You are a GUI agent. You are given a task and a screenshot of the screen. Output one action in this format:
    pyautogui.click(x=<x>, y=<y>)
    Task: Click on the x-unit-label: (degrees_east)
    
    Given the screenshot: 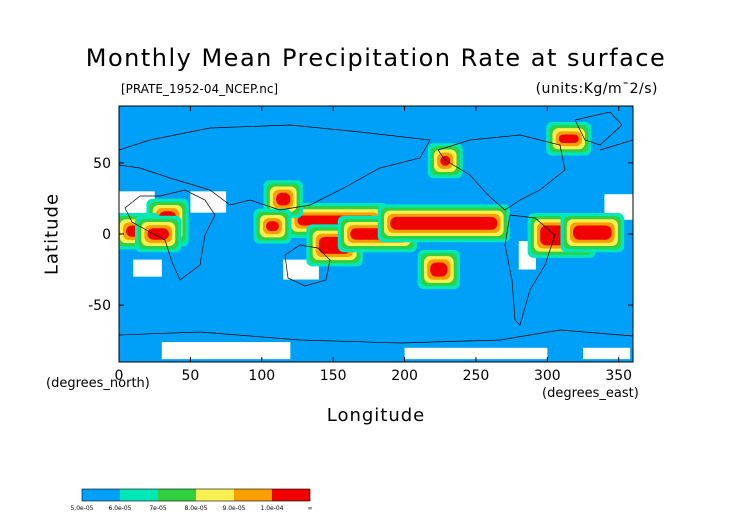 What is the action you would take?
    pyautogui.click(x=590, y=393)
    